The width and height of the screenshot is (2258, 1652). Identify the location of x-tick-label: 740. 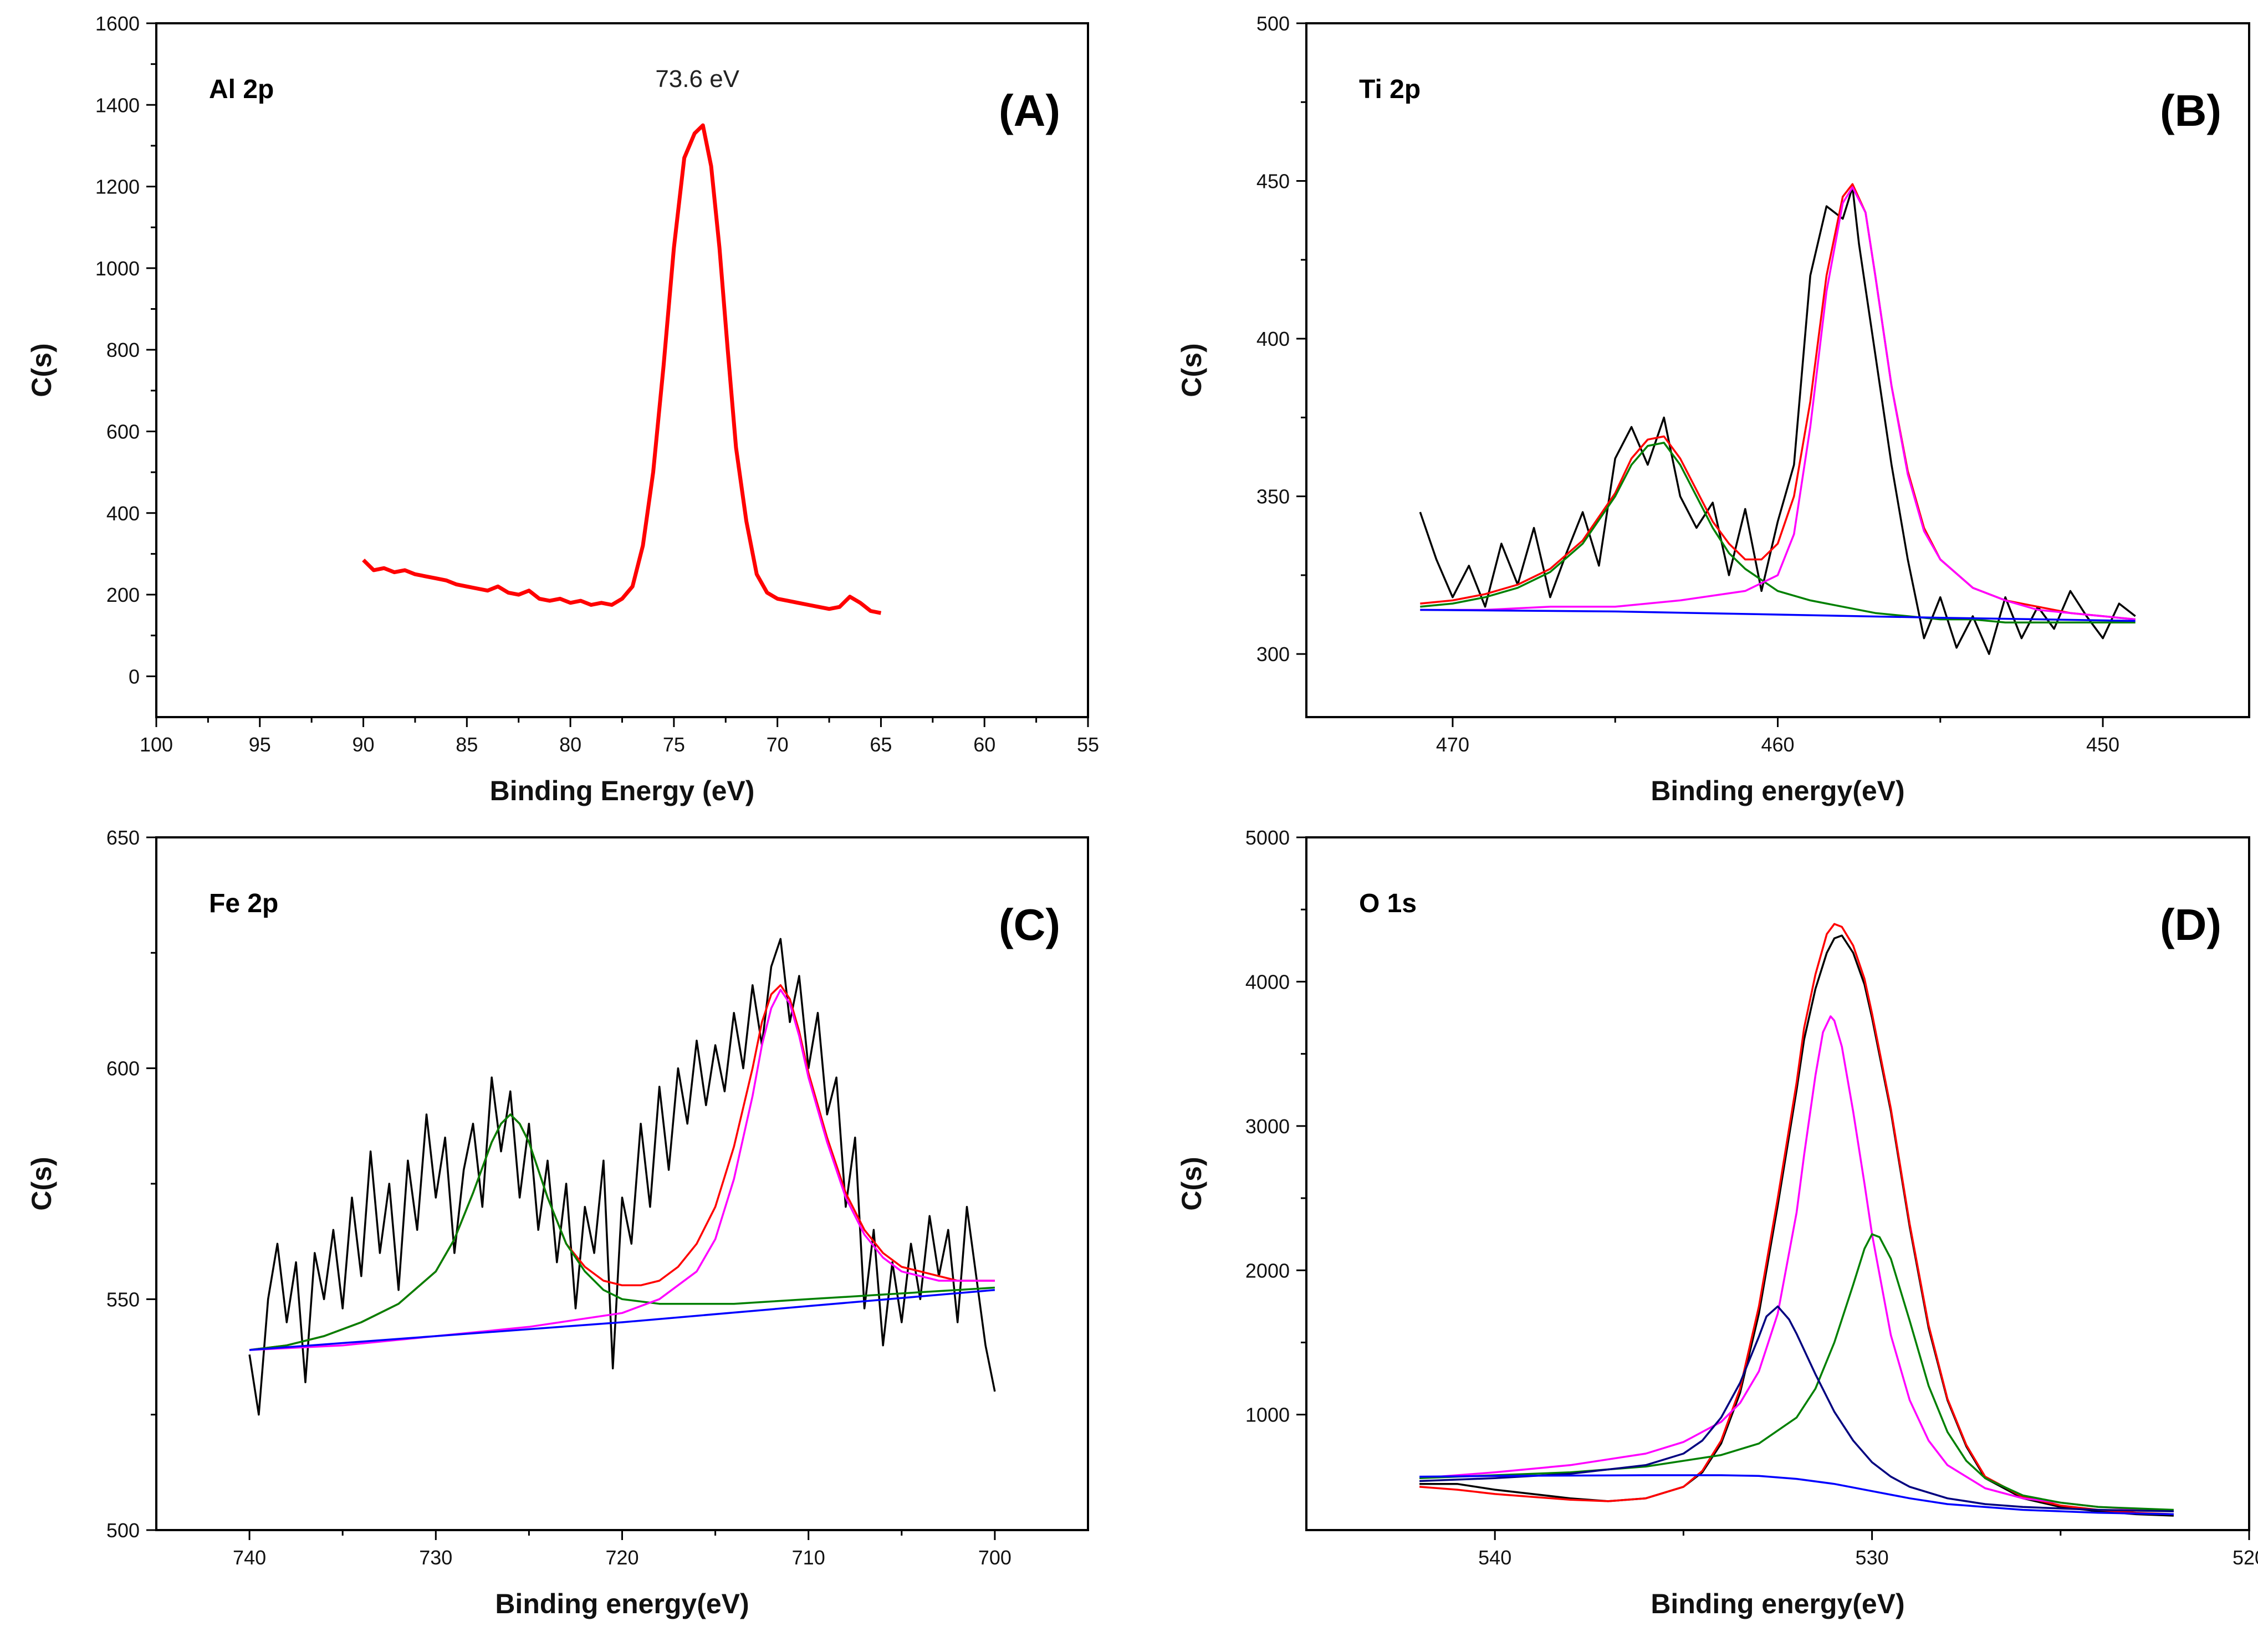
(250, 1558).